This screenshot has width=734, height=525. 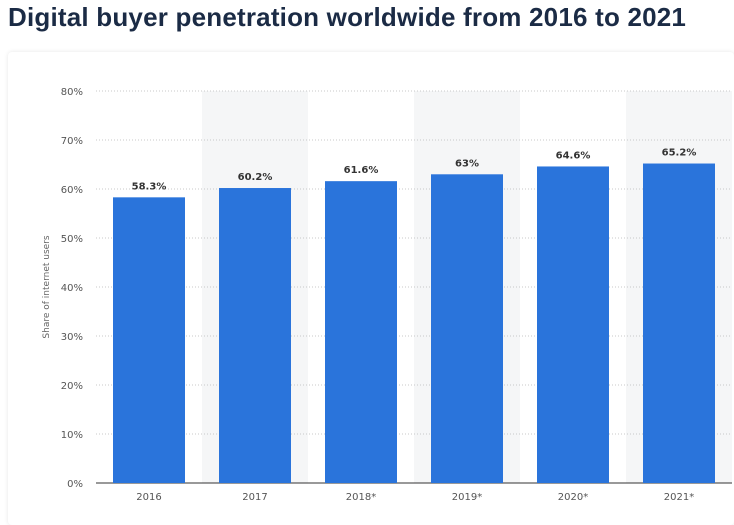 I want to click on x-tick-label: 2019*, so click(x=467, y=497).